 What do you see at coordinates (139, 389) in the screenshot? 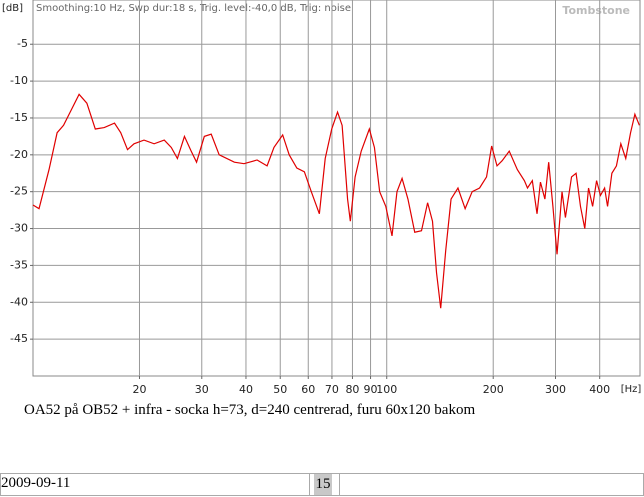
I see `x-tick-label: 20` at bounding box center [139, 389].